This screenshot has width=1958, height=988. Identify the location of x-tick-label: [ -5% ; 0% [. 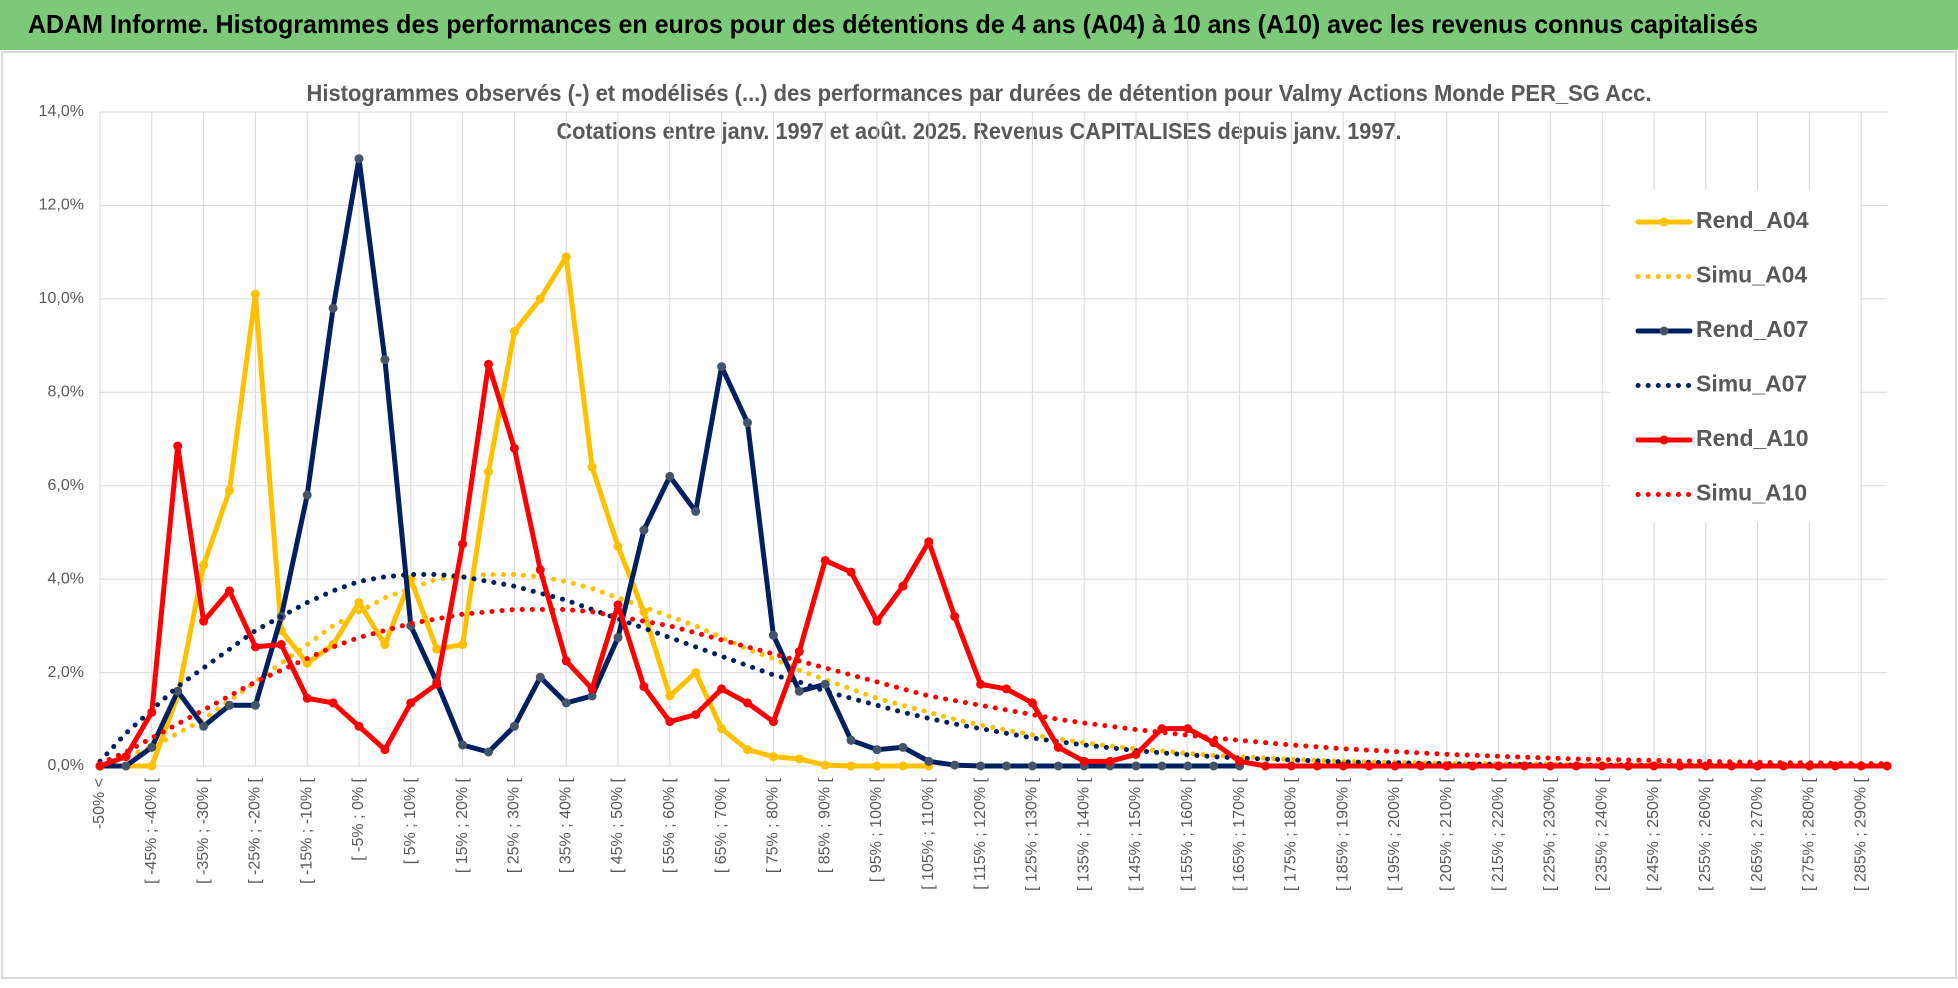
(358, 818).